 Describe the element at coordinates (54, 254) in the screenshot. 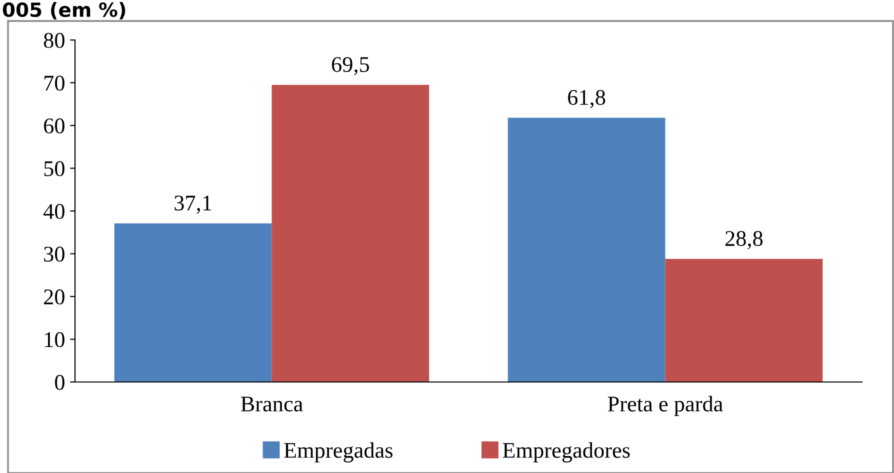

I see `y-tick-label: 30` at that location.